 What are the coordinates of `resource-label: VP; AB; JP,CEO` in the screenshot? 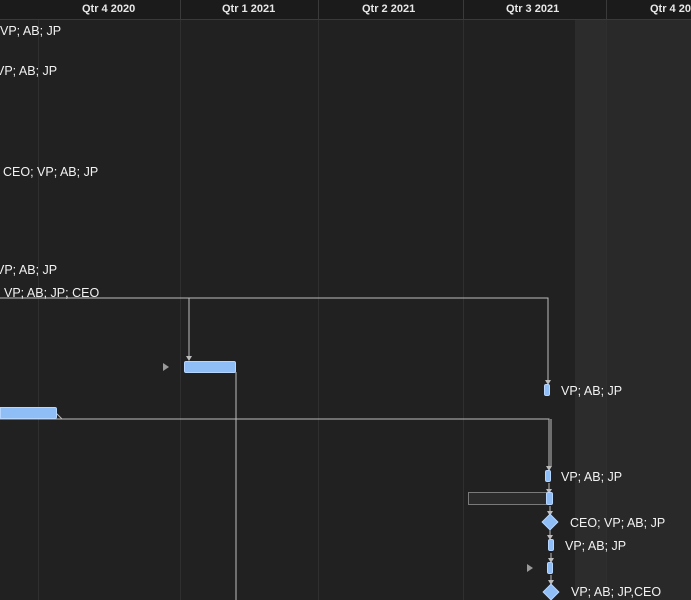 It's located at (616, 592).